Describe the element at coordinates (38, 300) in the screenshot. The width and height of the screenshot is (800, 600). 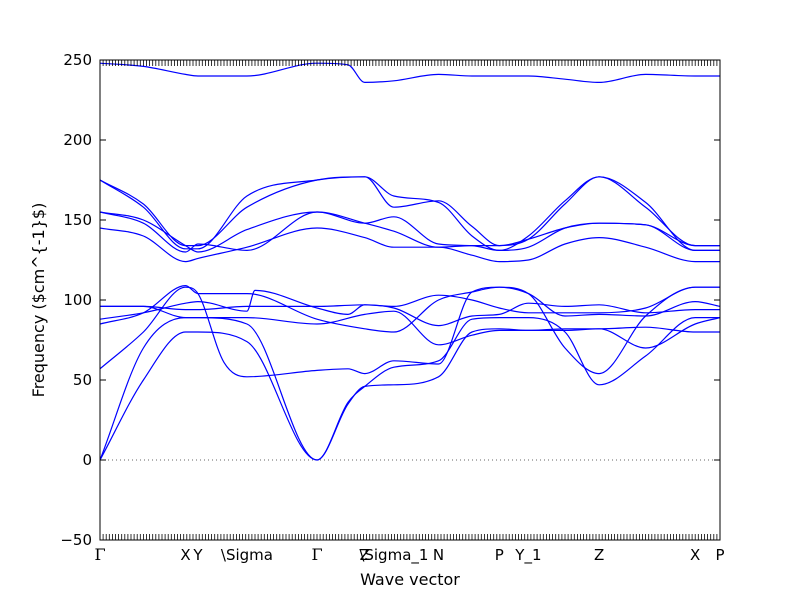
I see `y-axis-label: Frequency ($cm^{-1}$)` at that location.